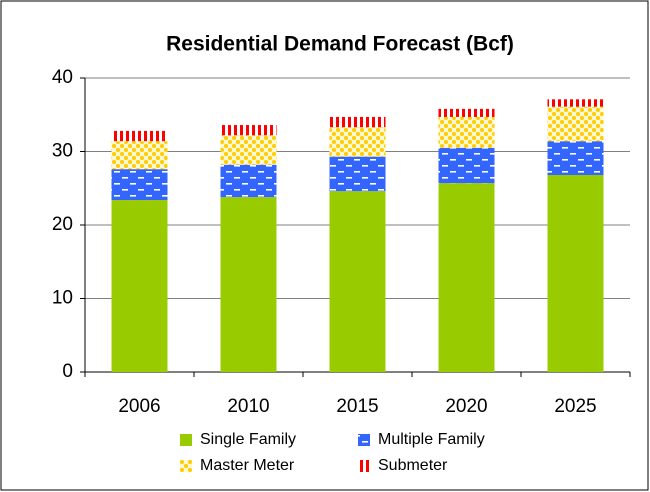 This screenshot has height=492, width=650. What do you see at coordinates (248, 439) in the screenshot?
I see `legend-label: Single Family` at bounding box center [248, 439].